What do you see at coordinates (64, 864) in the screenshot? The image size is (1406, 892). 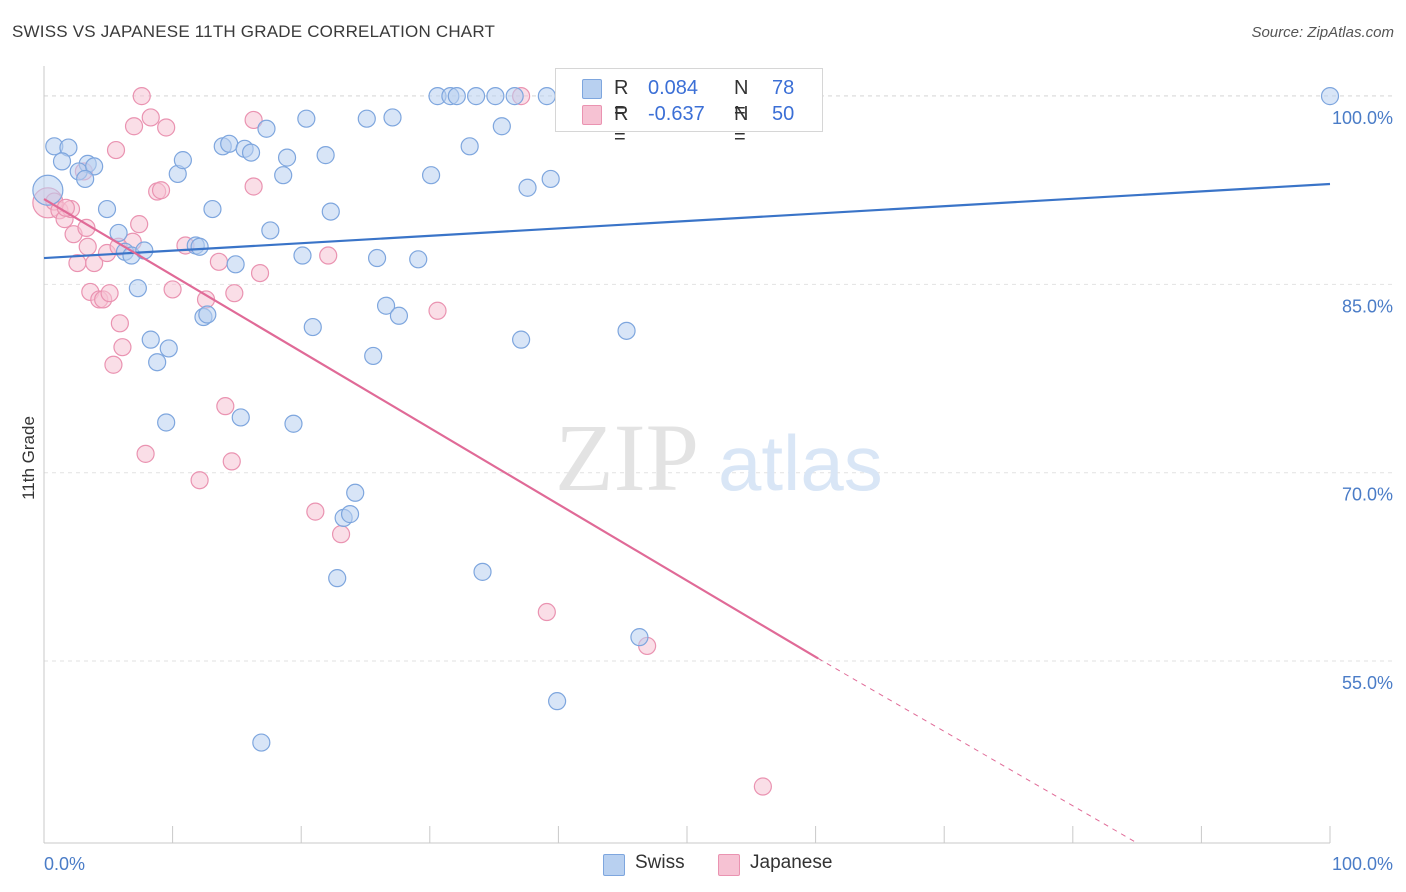 I see `x-tick-label: 0.0%` at bounding box center [64, 864].